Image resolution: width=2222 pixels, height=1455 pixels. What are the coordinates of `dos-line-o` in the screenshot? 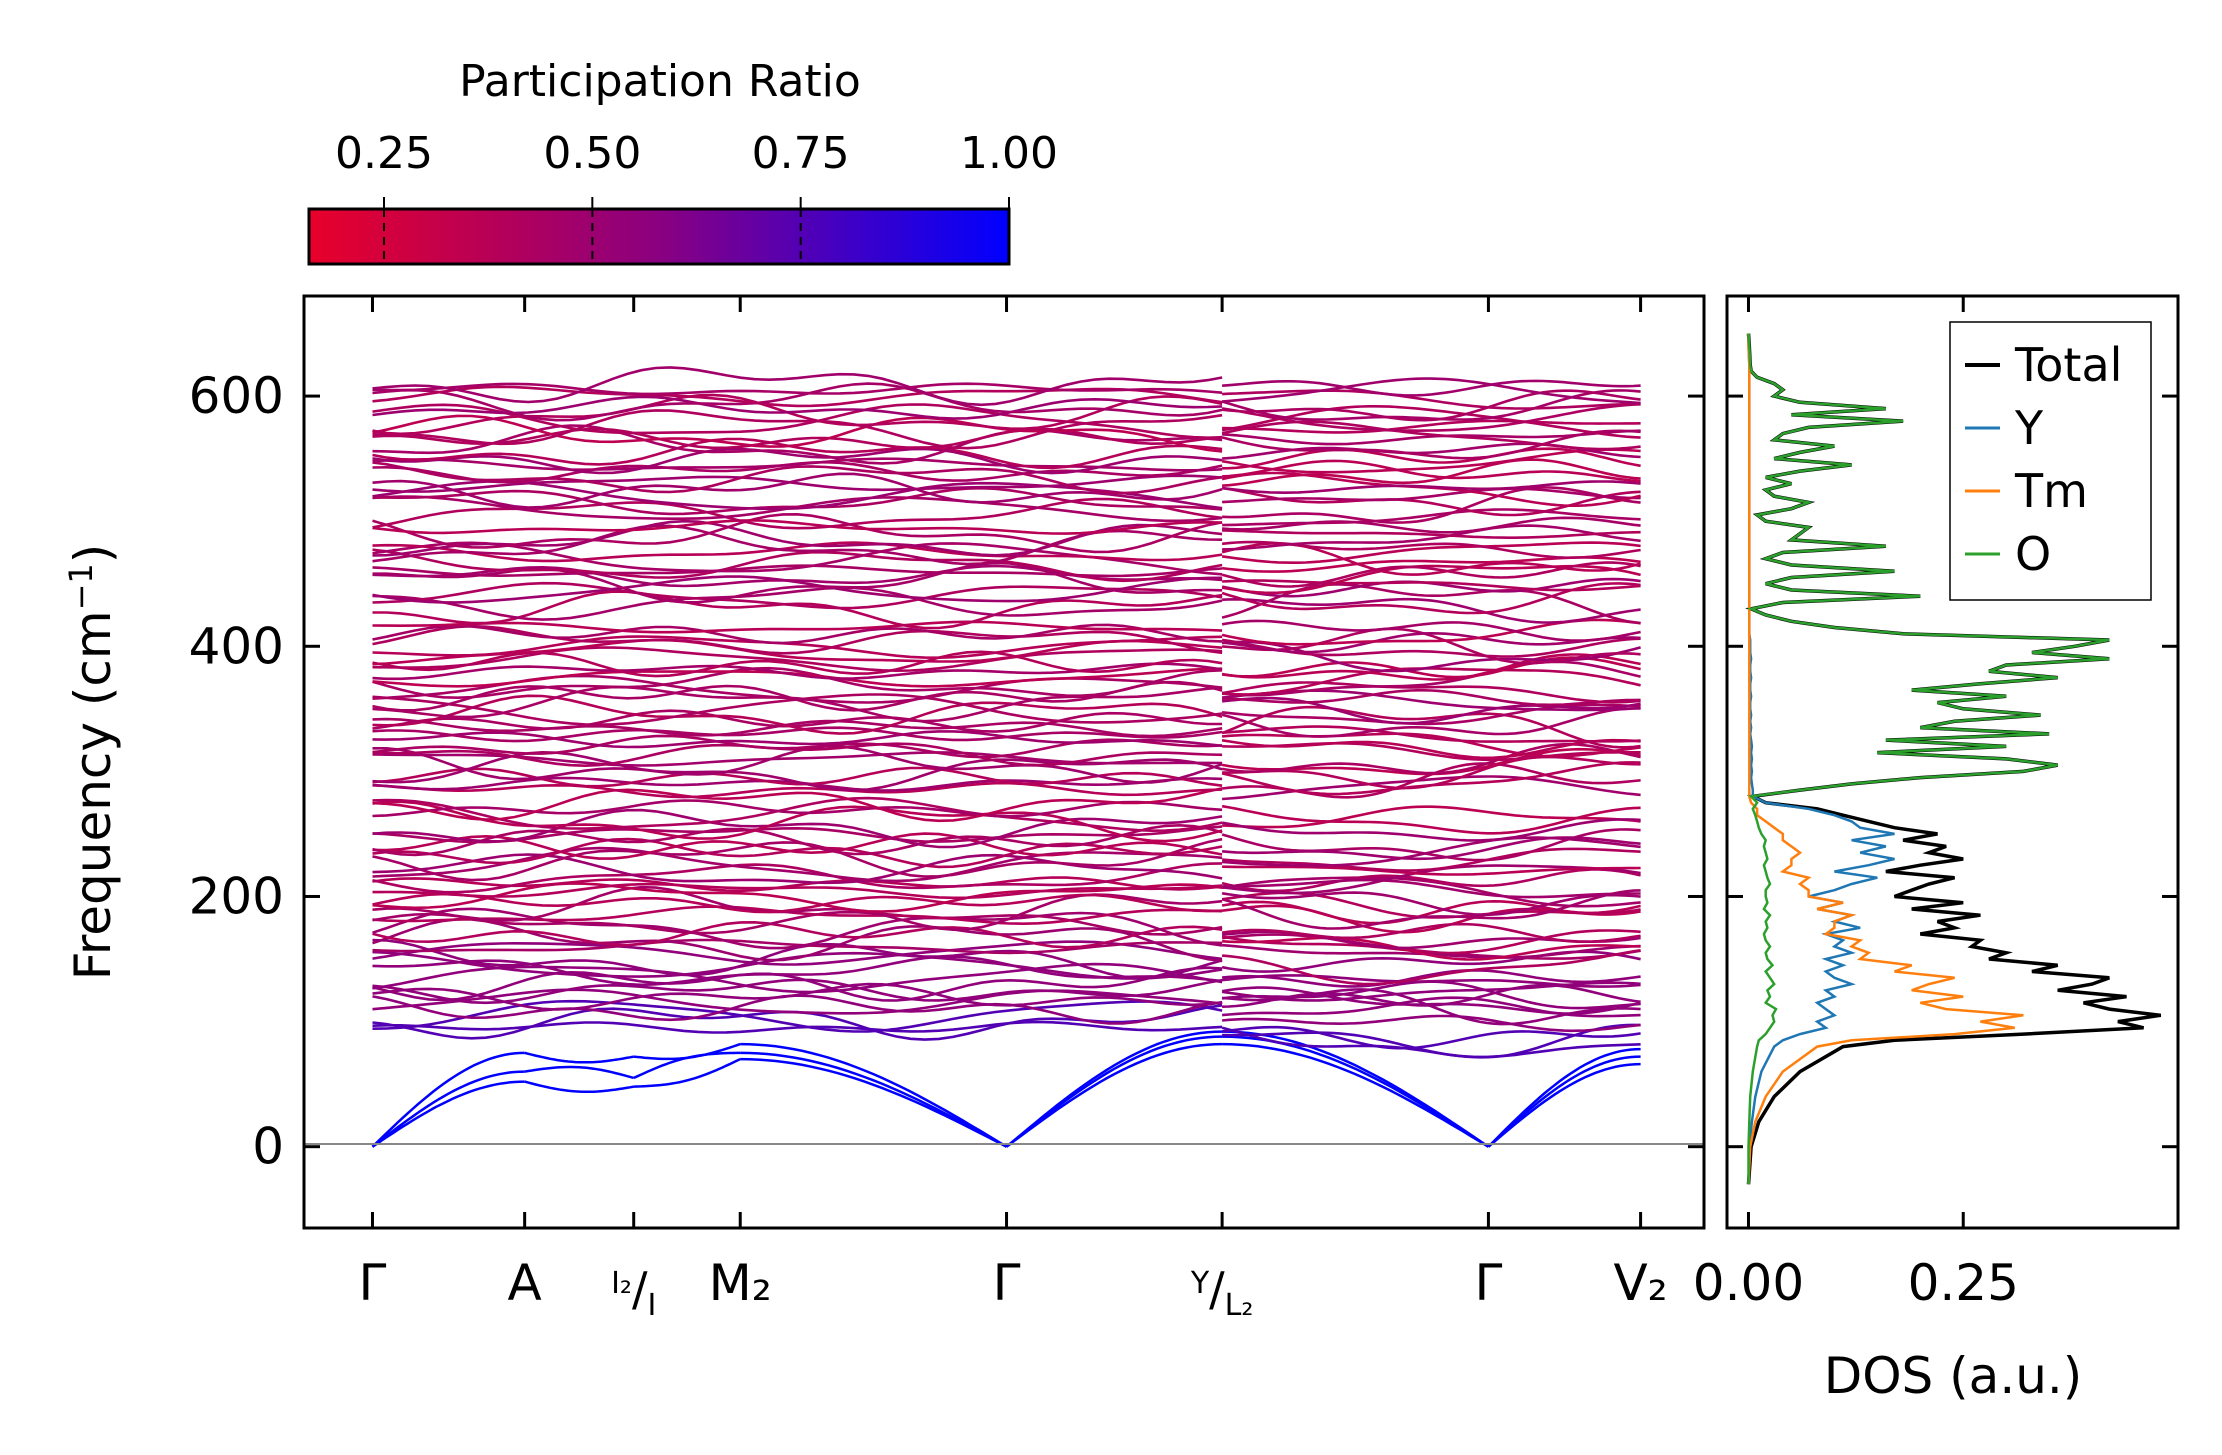 It's located at (1928, 759).